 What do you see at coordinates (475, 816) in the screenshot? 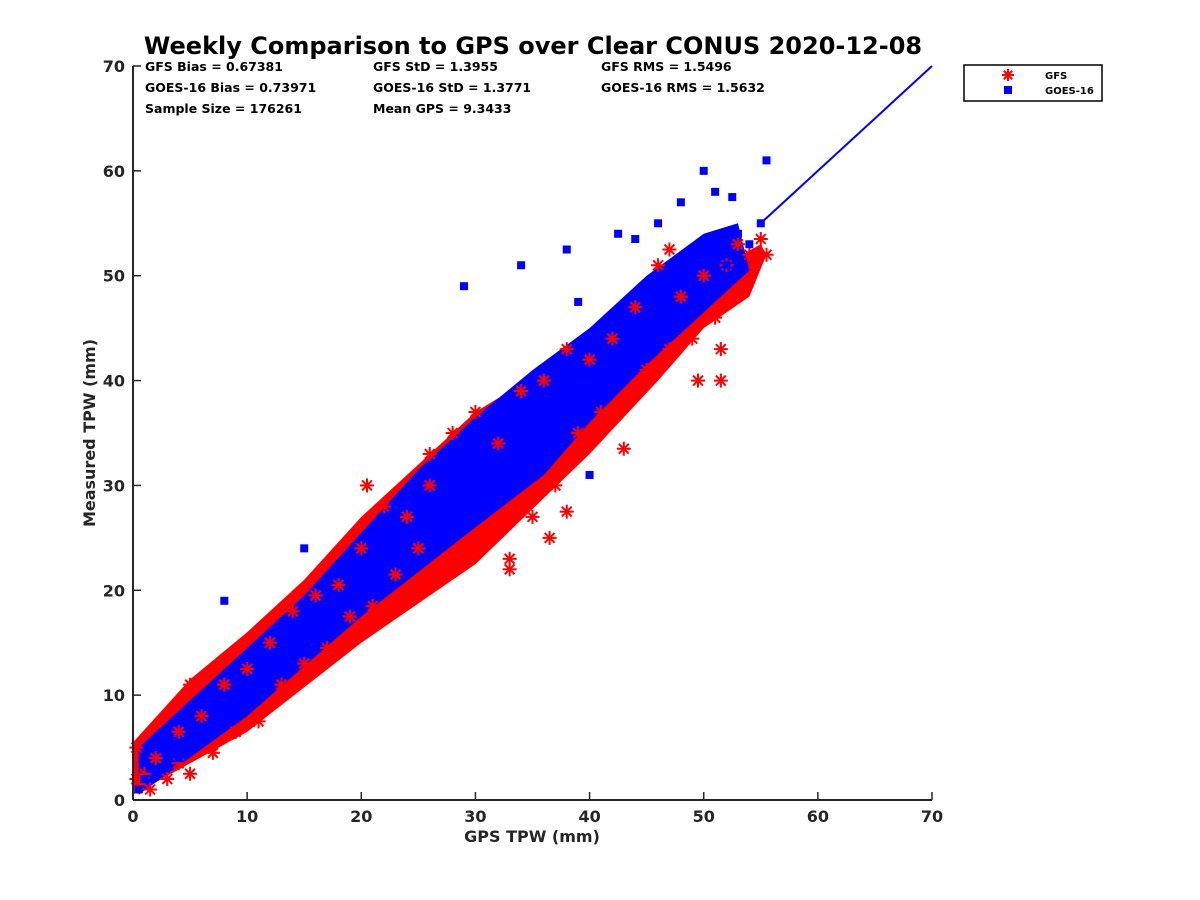
I see `x-tick-label: 30` at bounding box center [475, 816].